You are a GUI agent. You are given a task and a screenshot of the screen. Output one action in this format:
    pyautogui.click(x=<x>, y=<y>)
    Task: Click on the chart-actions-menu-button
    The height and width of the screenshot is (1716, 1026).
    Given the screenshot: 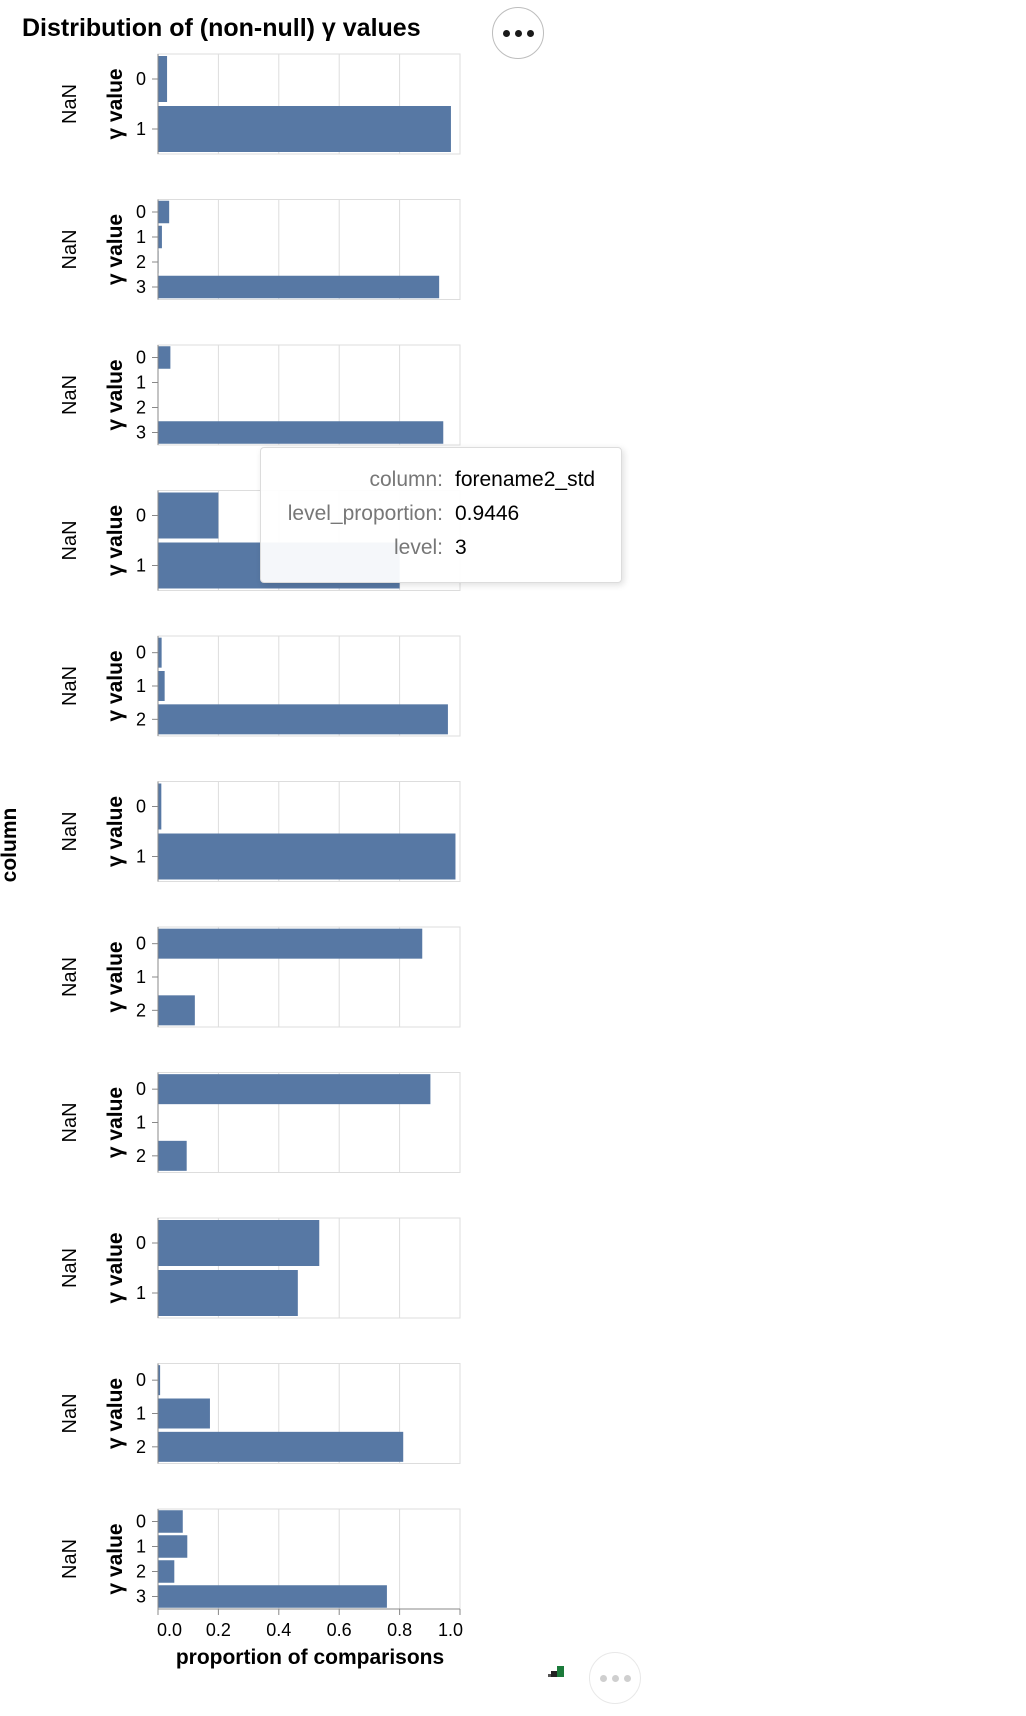 What is the action you would take?
    pyautogui.click(x=518, y=33)
    